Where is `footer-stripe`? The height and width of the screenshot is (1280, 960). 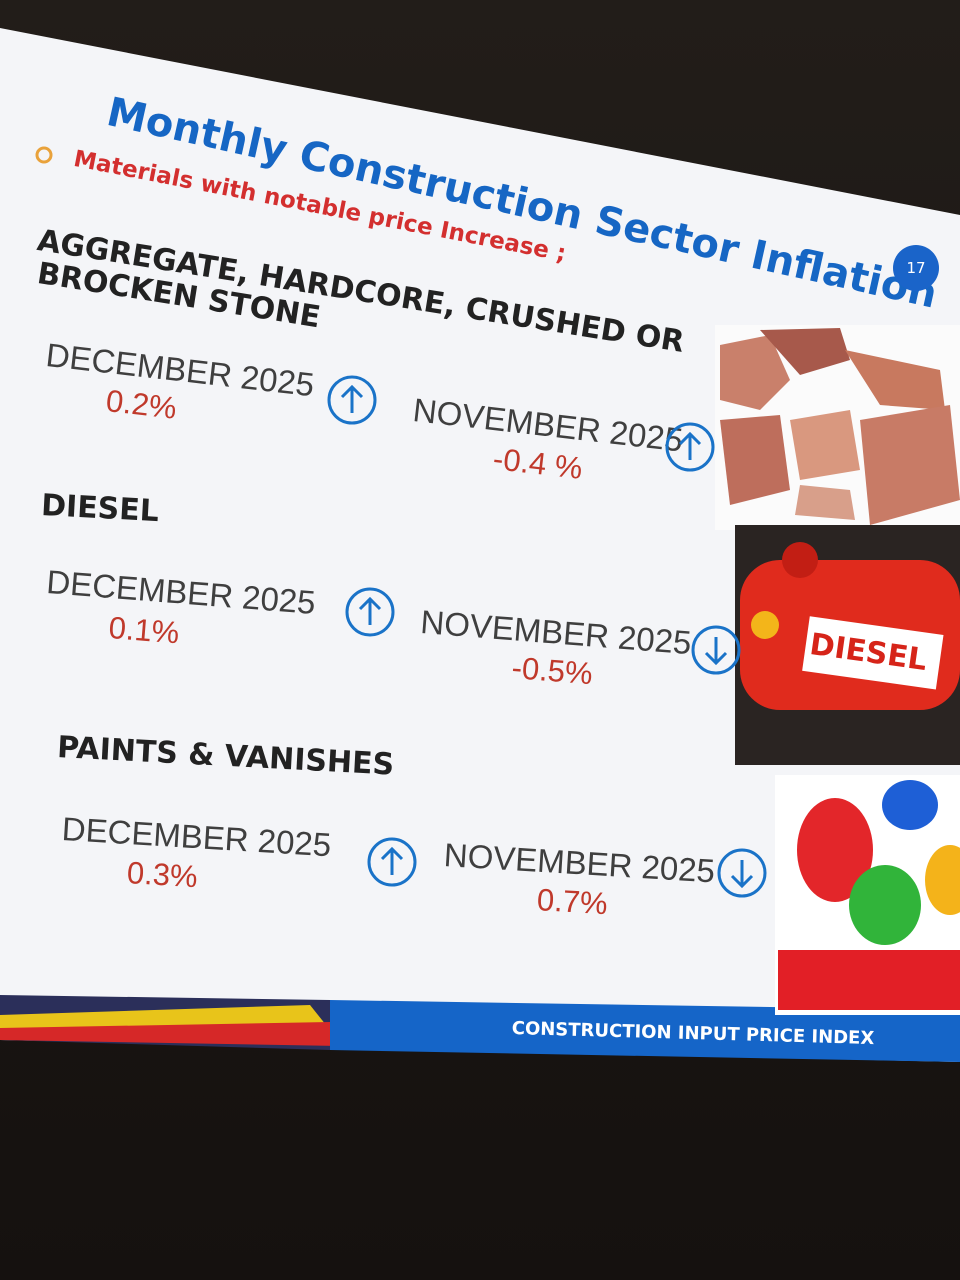
footer-stripe is located at coordinates (170, 1034).